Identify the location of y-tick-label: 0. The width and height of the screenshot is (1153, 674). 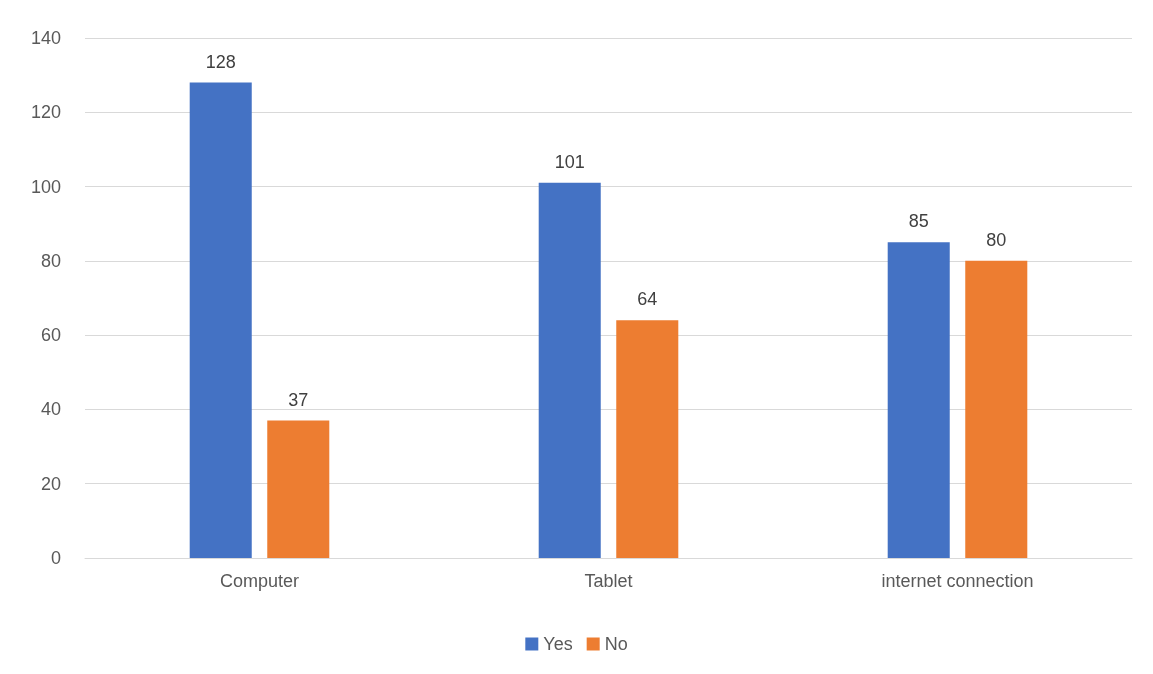
(55, 558).